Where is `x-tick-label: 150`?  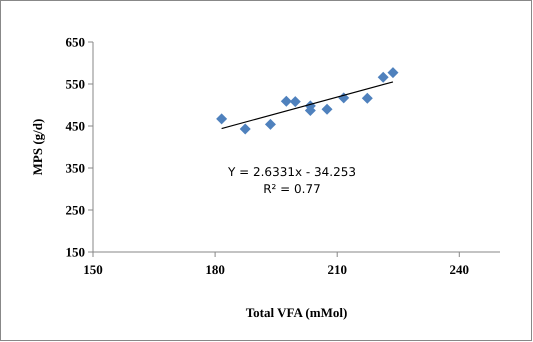 x-tick-label: 150 is located at coordinates (93, 269).